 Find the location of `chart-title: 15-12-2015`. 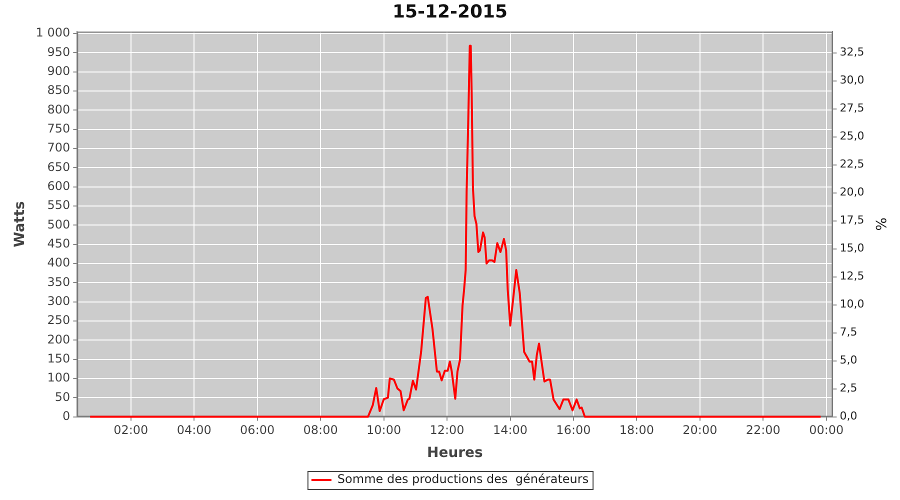

chart-title: 15-12-2015 is located at coordinates (450, 11).